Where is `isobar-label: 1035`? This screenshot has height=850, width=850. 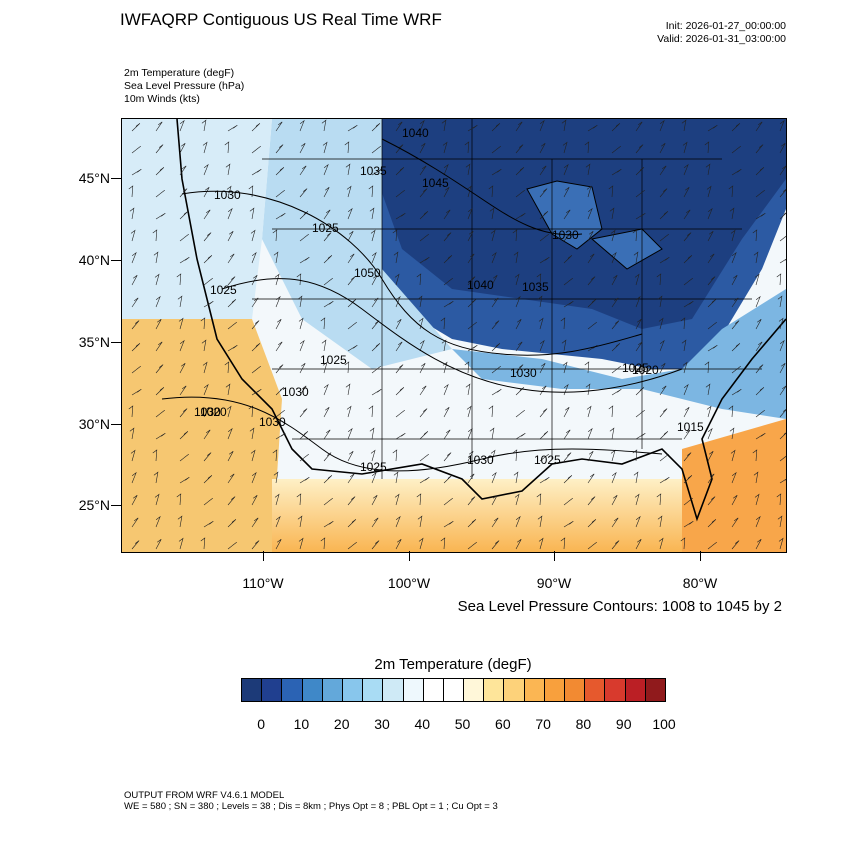 isobar-label: 1035 is located at coordinates (535, 287).